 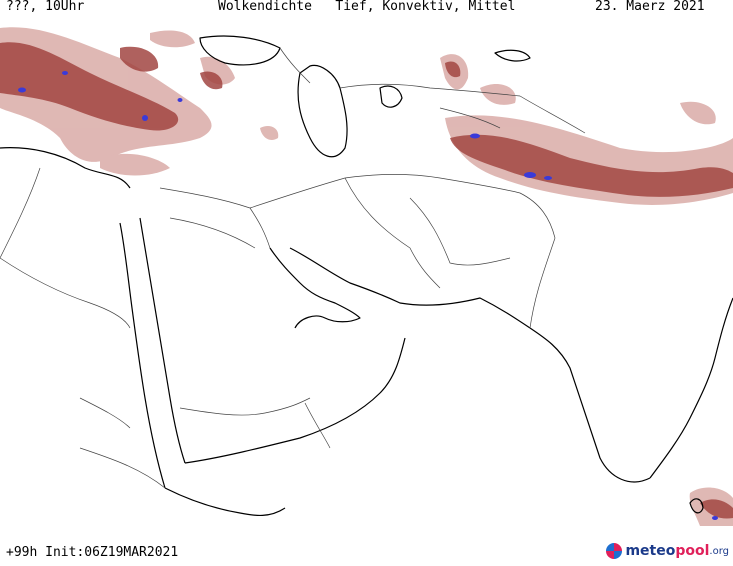 What do you see at coordinates (719, 551) in the screenshot?
I see `logo-text-org: .org` at bounding box center [719, 551].